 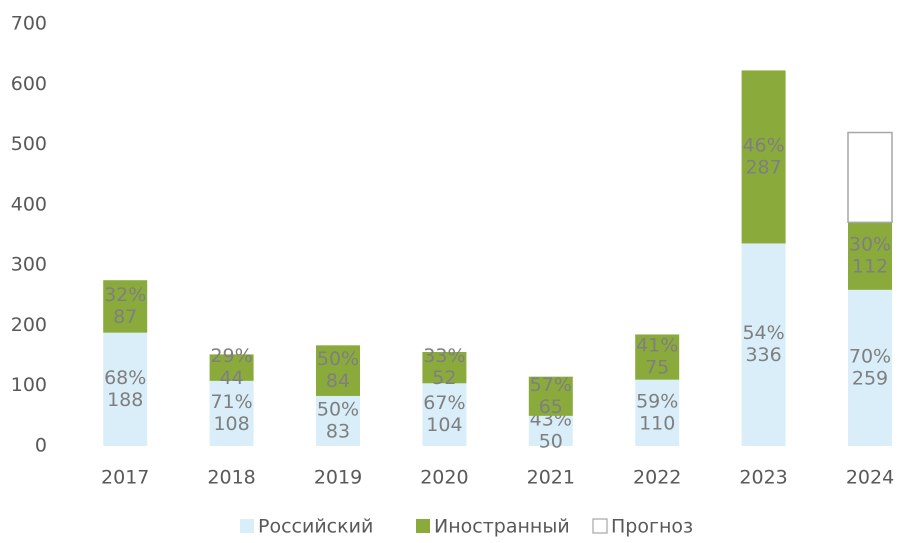 What do you see at coordinates (763, 478) in the screenshot?
I see `x-tick-label: 2023` at bounding box center [763, 478].